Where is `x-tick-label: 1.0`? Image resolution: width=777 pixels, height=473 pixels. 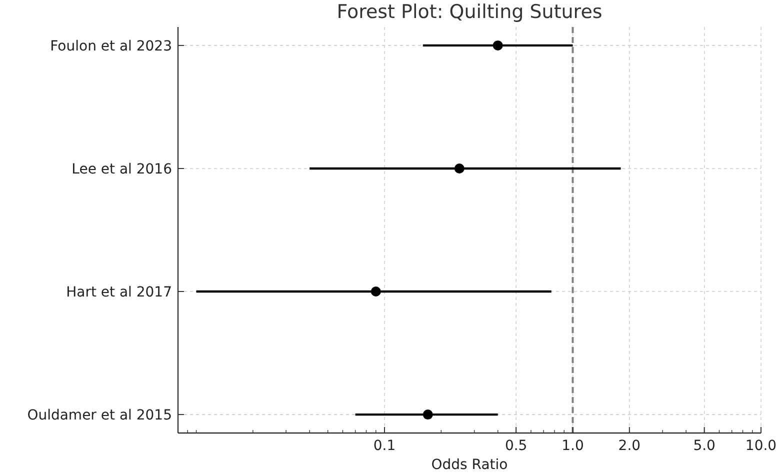
x-tick-label: 1.0 is located at coordinates (573, 446).